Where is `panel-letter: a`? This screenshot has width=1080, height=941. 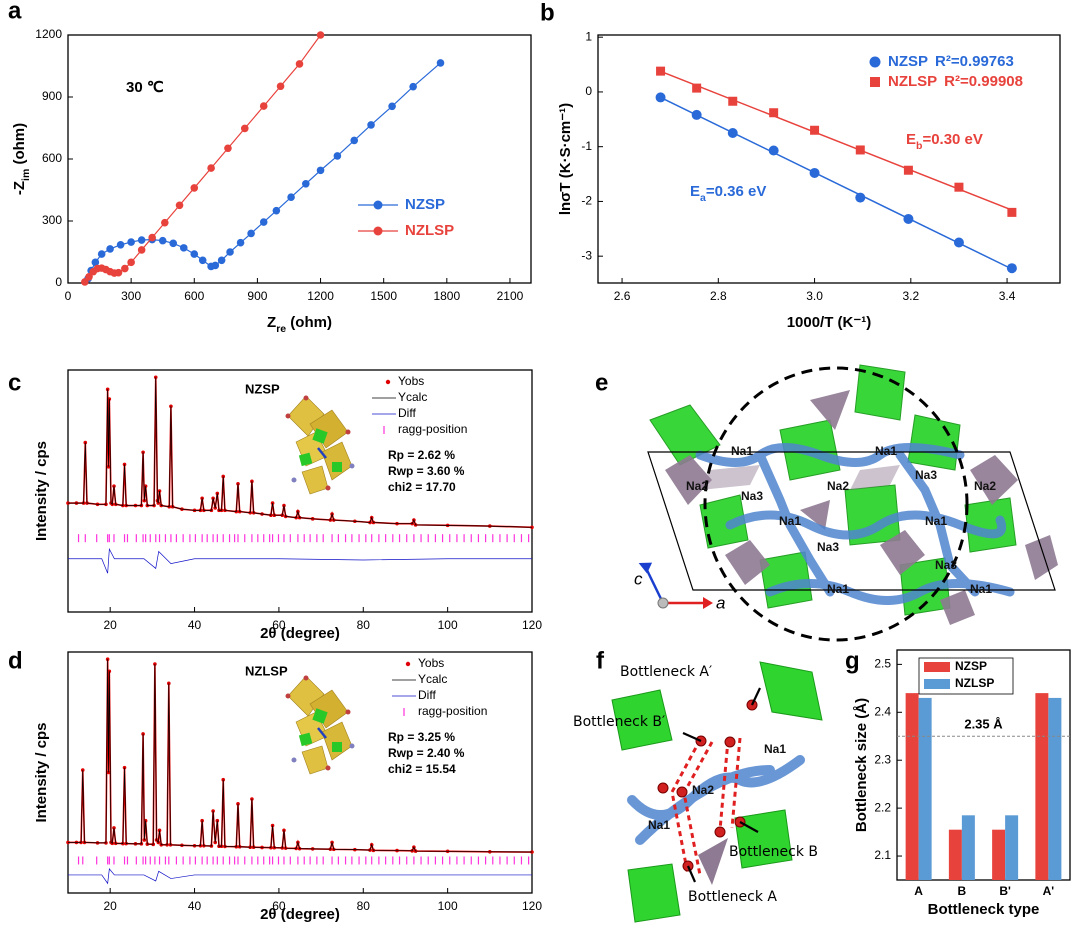 panel-letter: a is located at coordinates (15, 12).